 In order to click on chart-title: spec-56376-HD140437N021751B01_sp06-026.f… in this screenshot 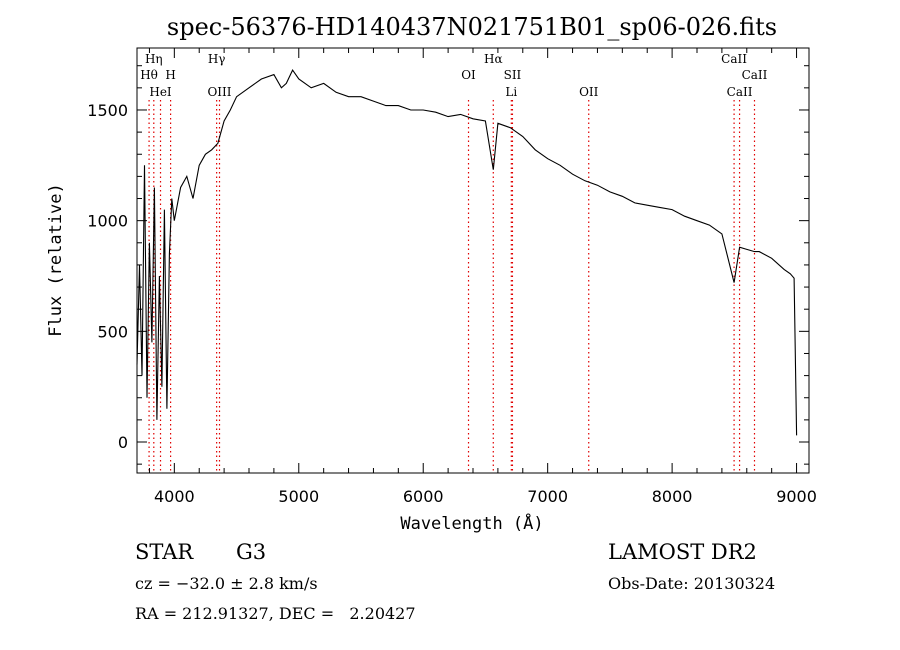, I will do `click(472, 27)`.